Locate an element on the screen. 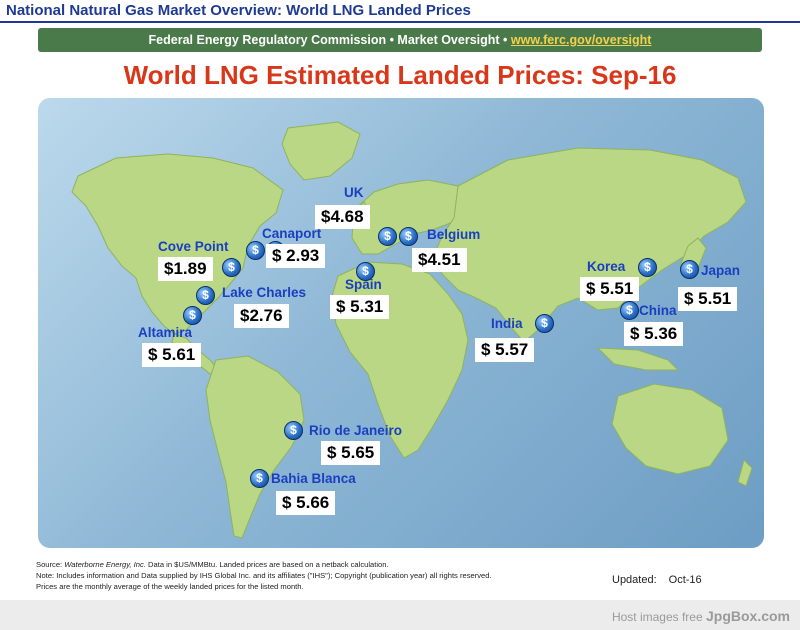  source-name: Waterborne Energy, Inc. is located at coordinates (105, 564).